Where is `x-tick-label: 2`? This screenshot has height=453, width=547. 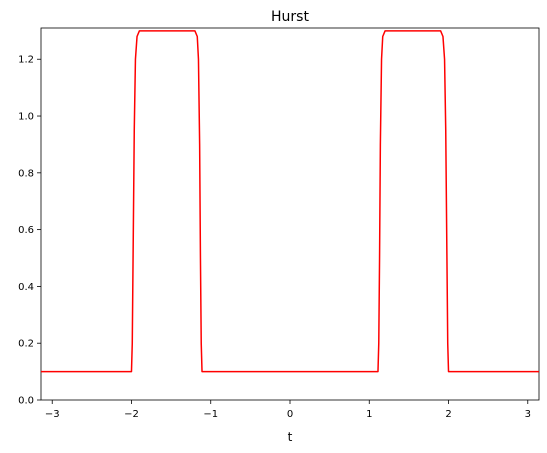 x-tick-label: 2 is located at coordinates (448, 414).